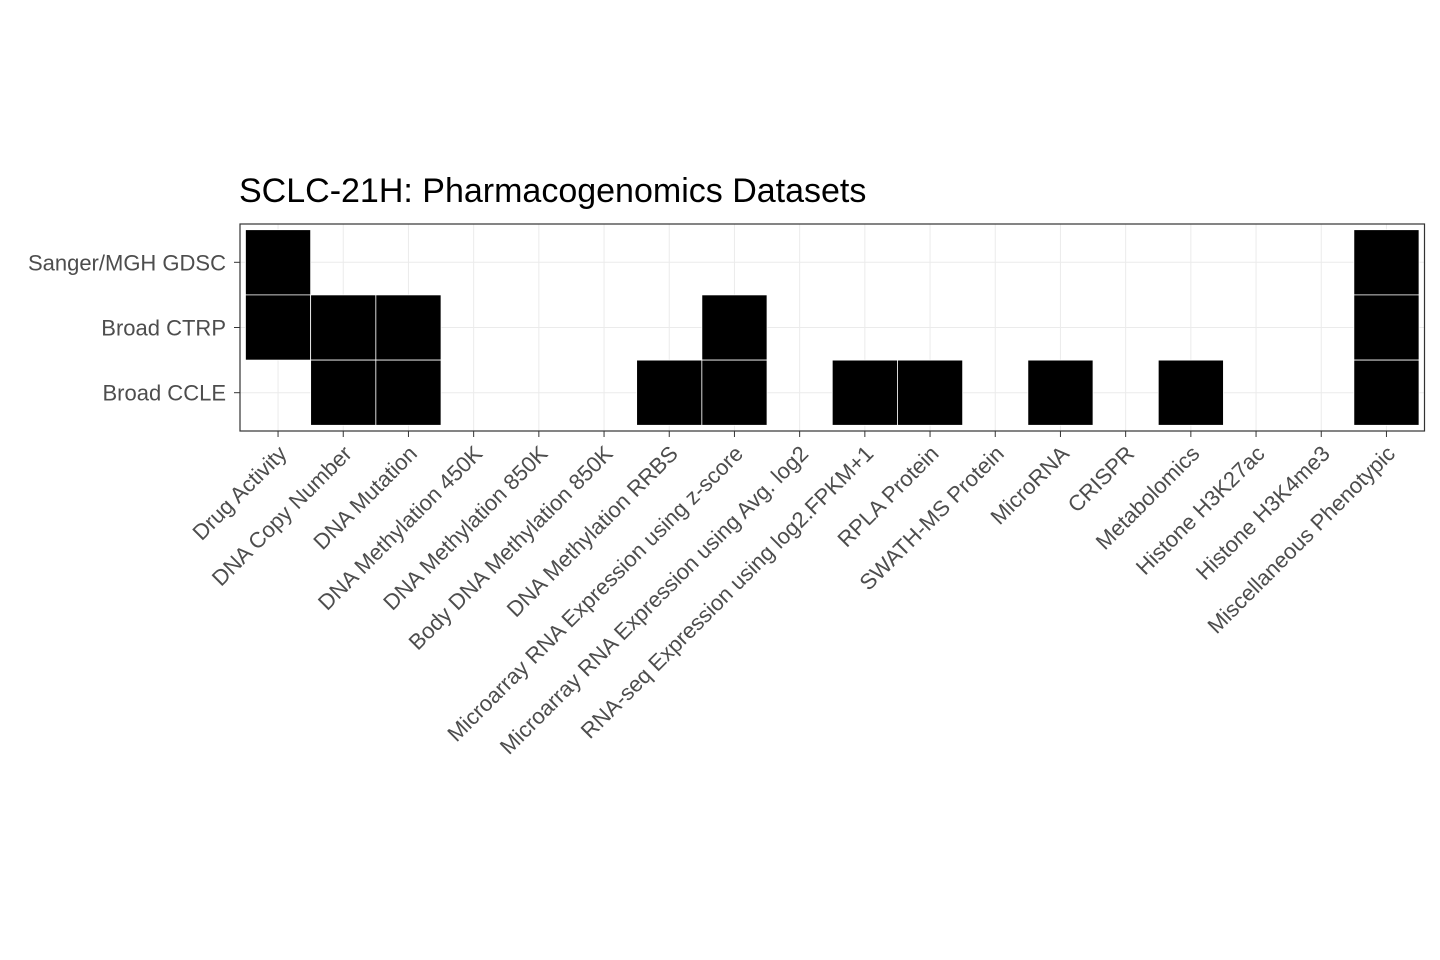 Image resolution: width=1440 pixels, height=960 pixels. What do you see at coordinates (127, 262) in the screenshot?
I see `y-tick-label: Sanger/MGH GDSC` at bounding box center [127, 262].